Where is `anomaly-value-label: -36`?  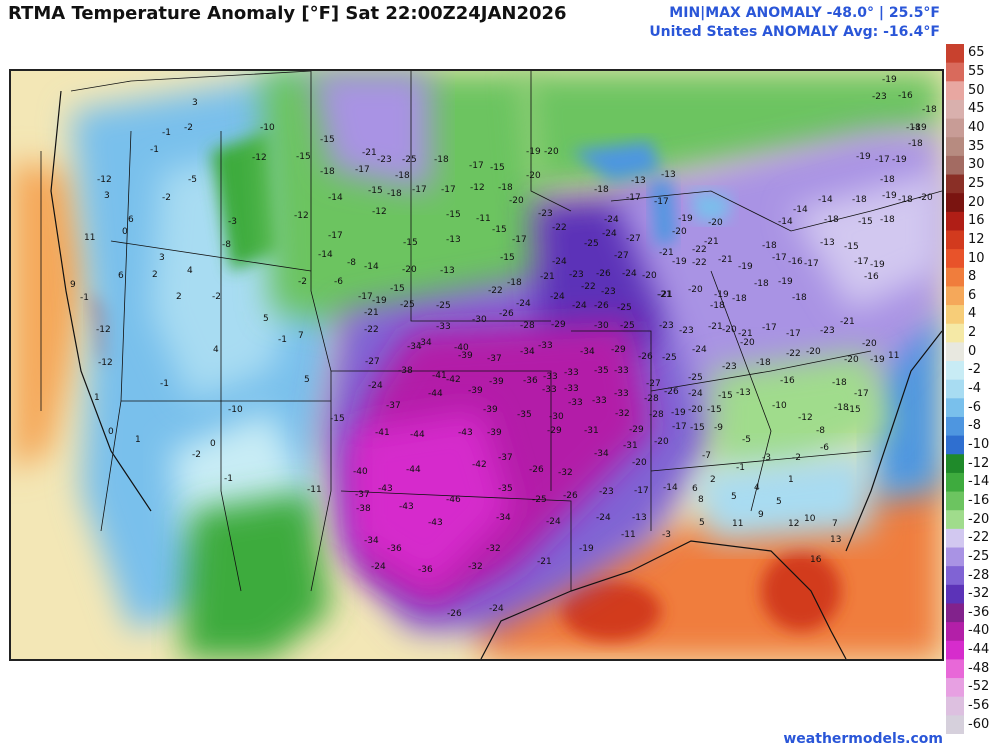
anomaly-value-label: -36 is located at coordinates (394, 549).